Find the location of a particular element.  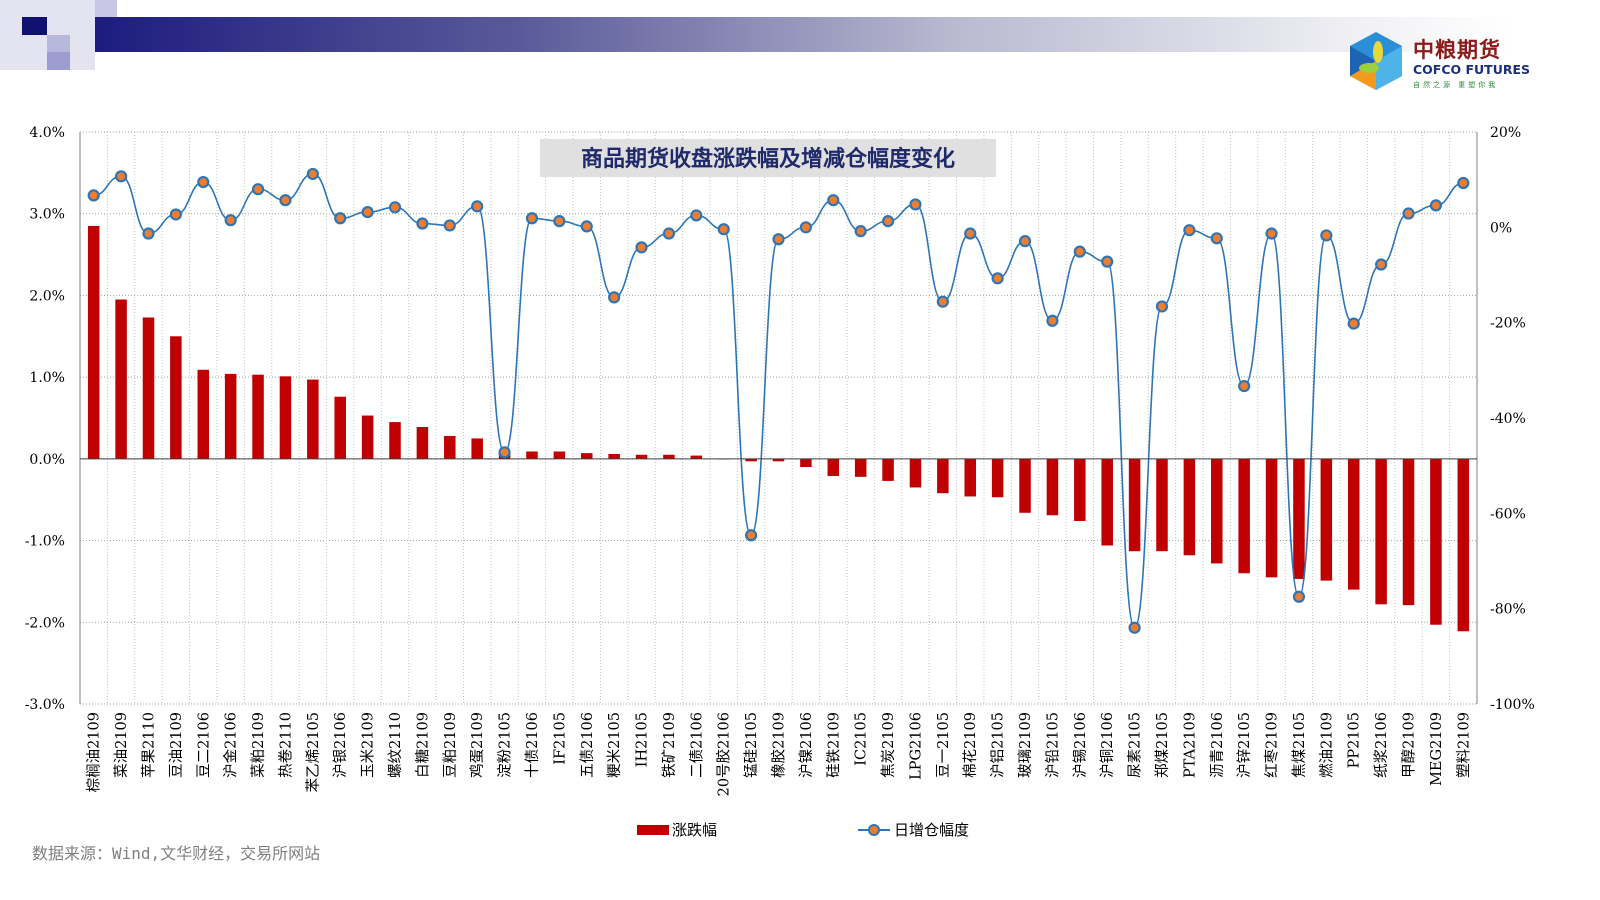

x-tick-label: 沪银2106 is located at coordinates (340, 745).